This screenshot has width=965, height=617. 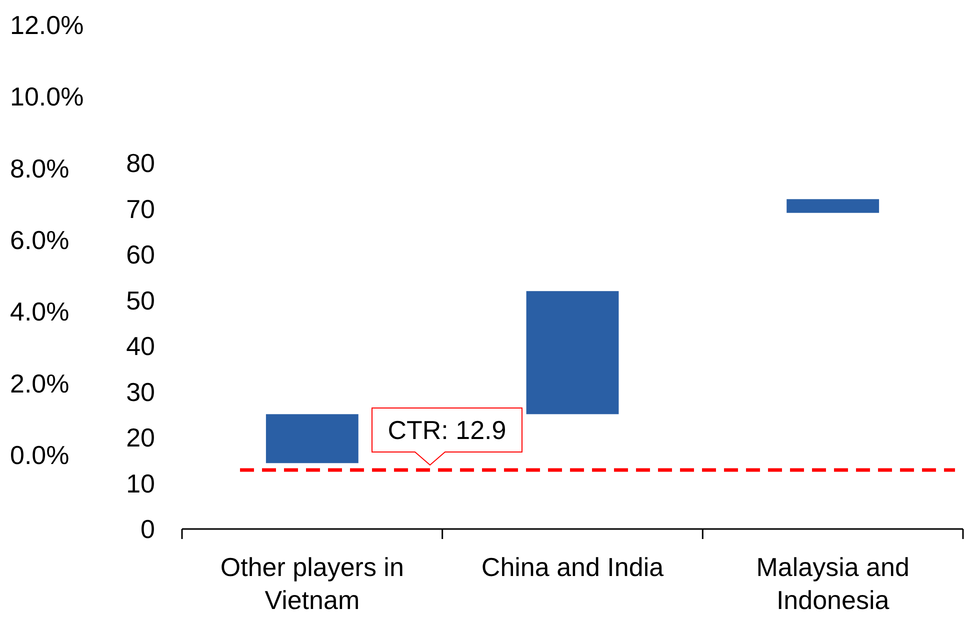 What do you see at coordinates (140, 437) in the screenshot?
I see `y-tick-label: 20` at bounding box center [140, 437].